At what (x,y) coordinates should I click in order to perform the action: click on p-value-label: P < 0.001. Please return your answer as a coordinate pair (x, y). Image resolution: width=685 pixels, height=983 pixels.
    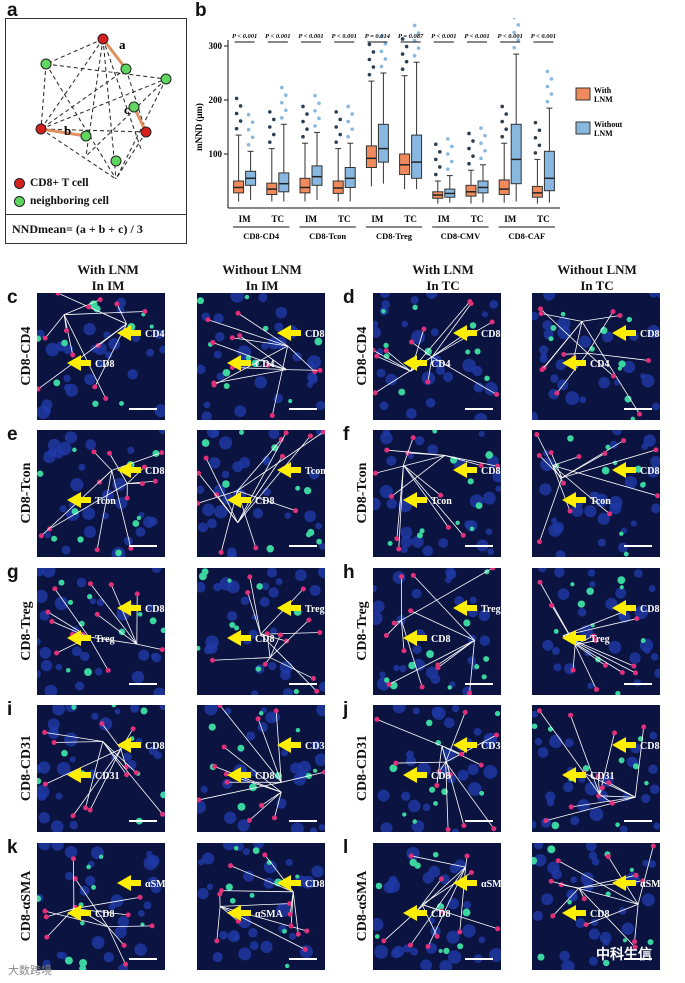
    Looking at the image, I should click on (310, 36).